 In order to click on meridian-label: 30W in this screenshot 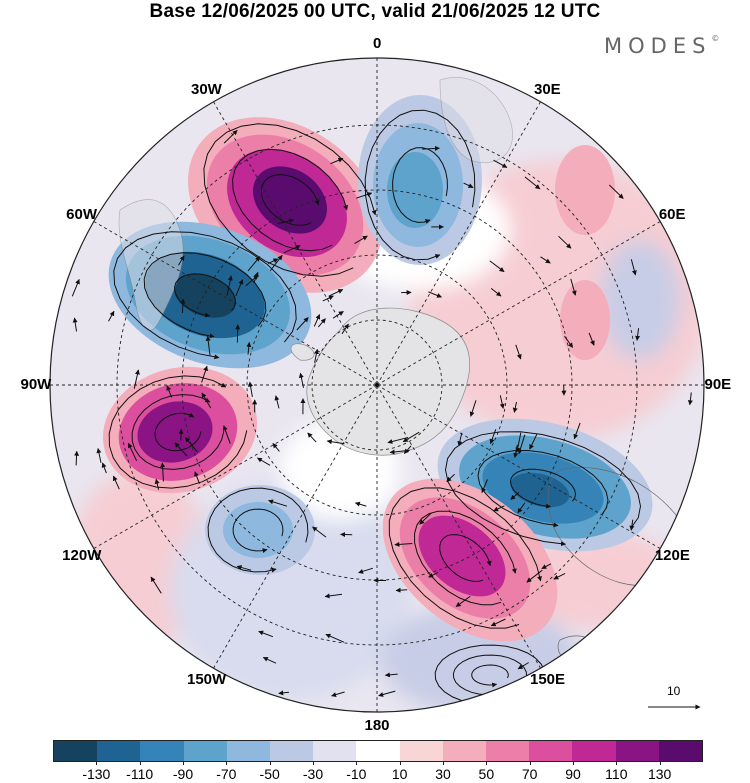, I will do `click(206, 89)`.